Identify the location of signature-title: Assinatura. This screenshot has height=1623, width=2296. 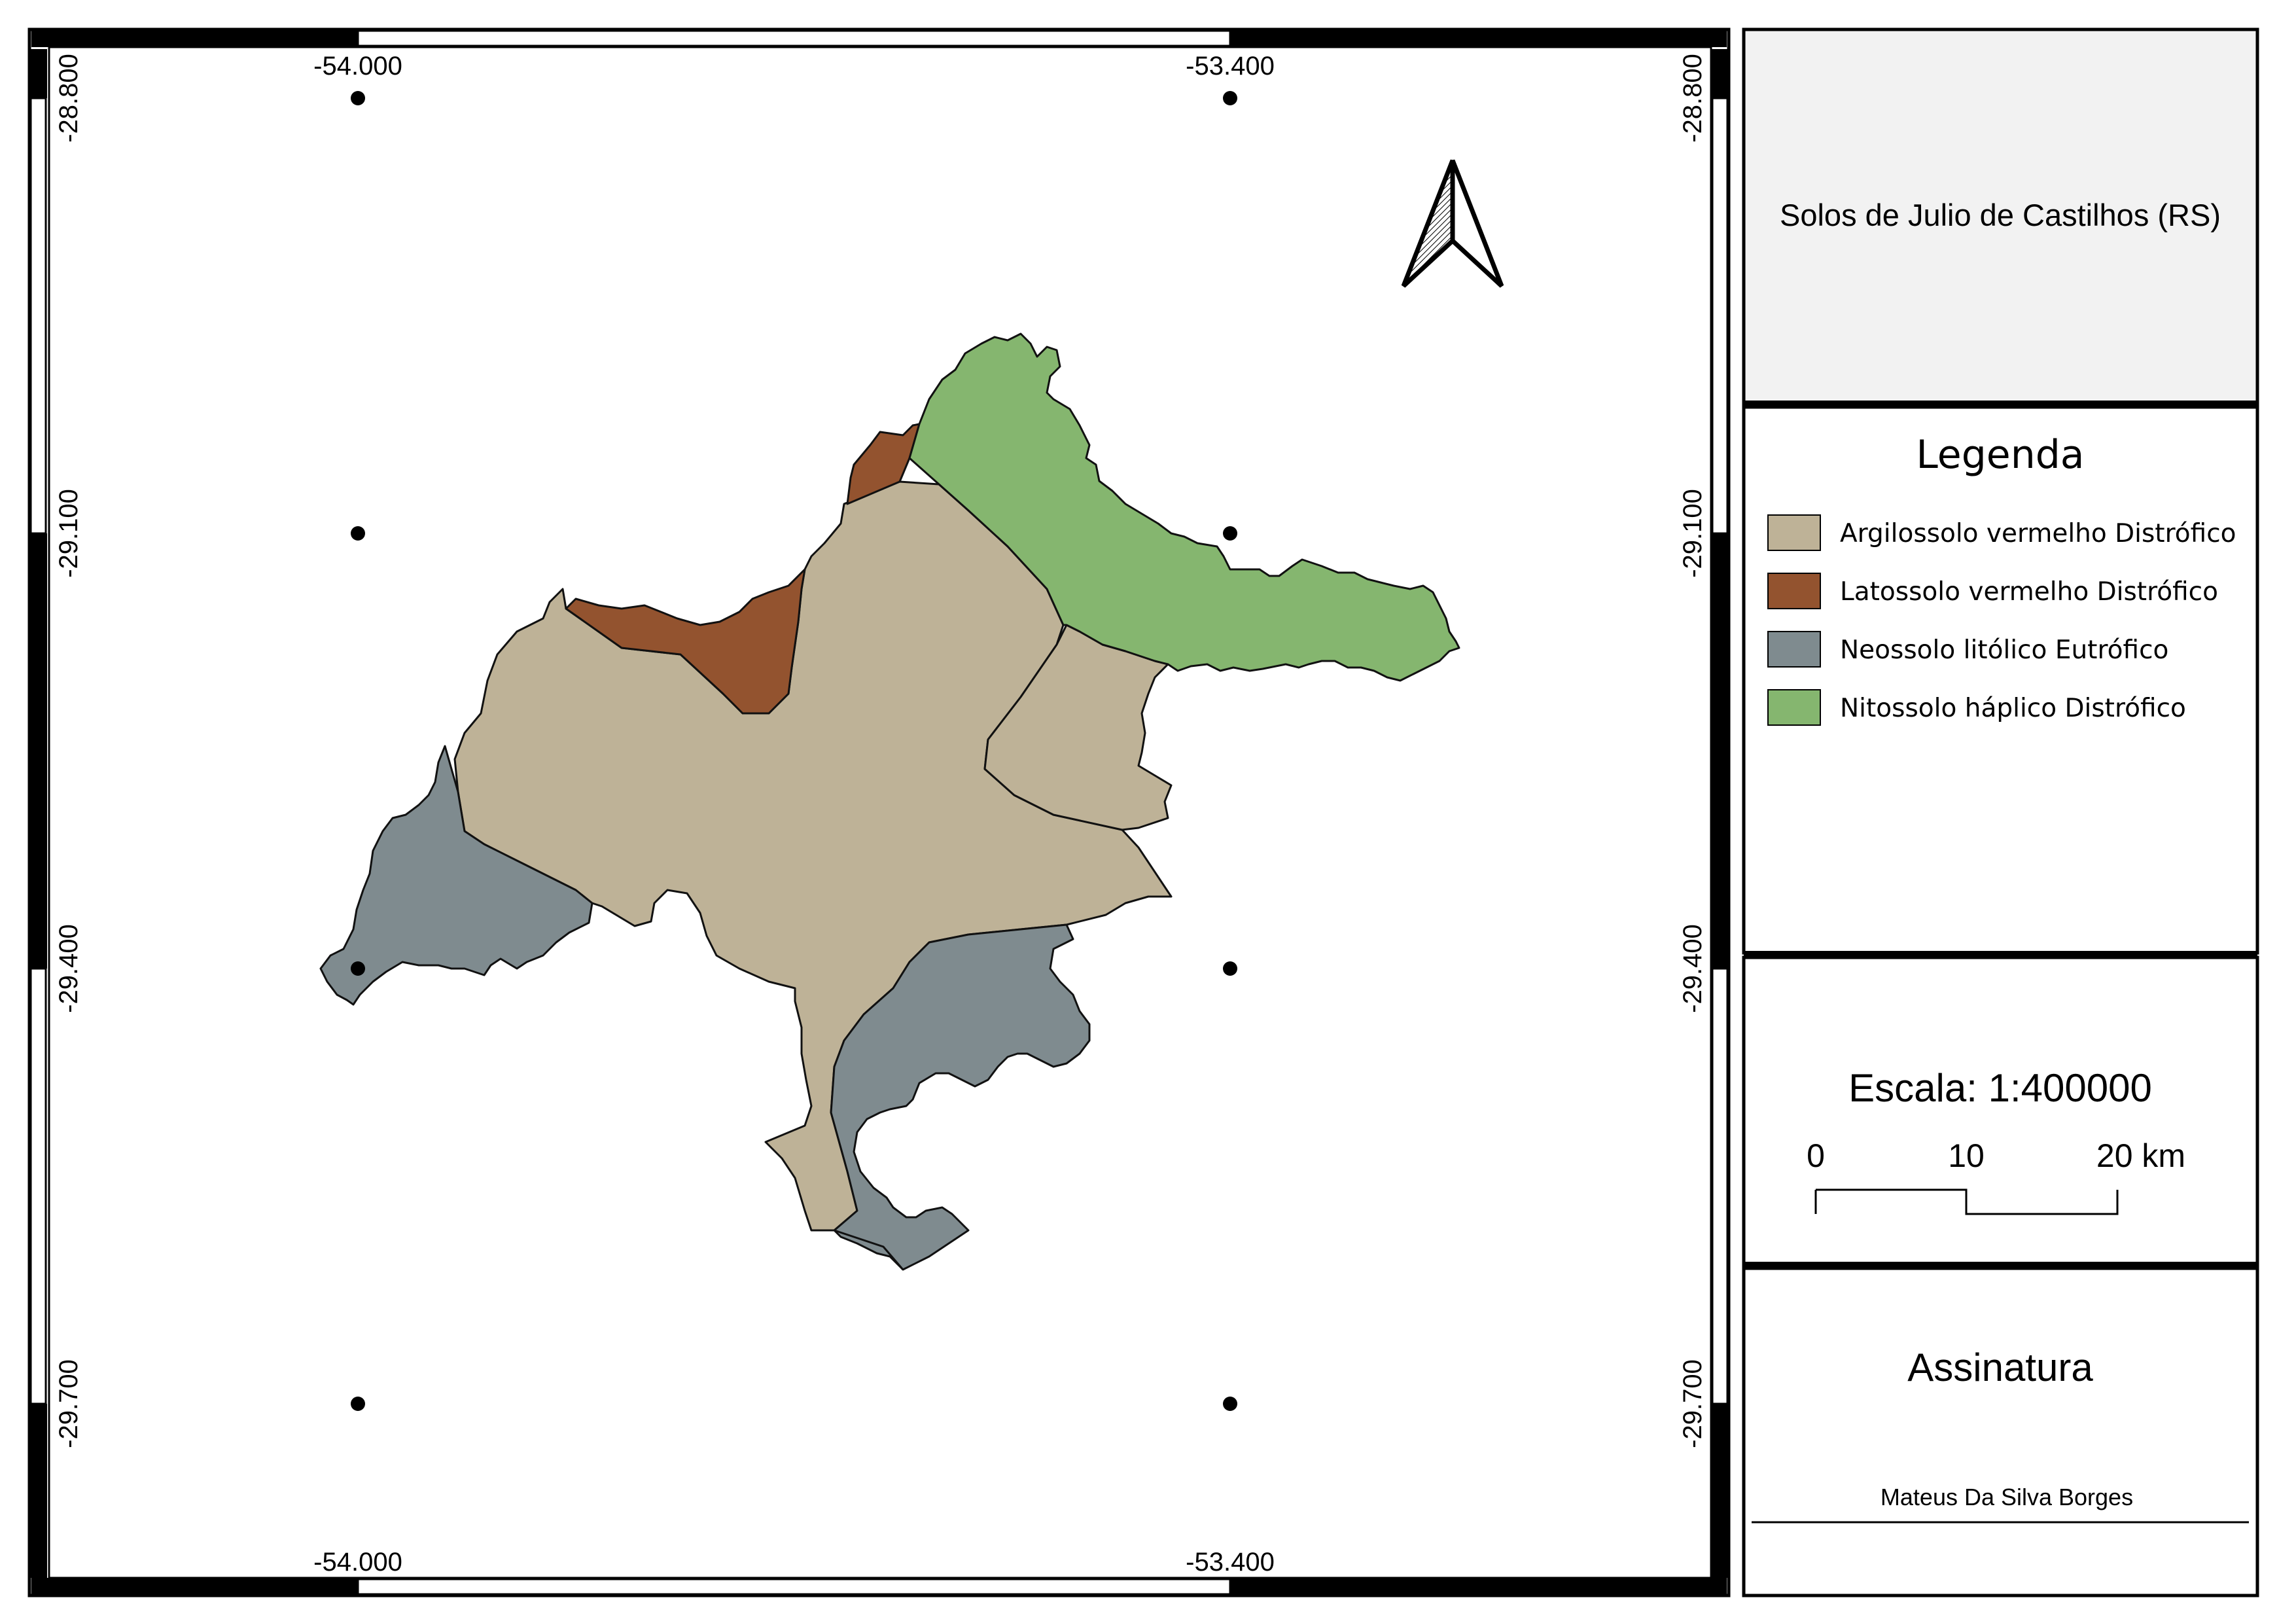
(2000, 1367).